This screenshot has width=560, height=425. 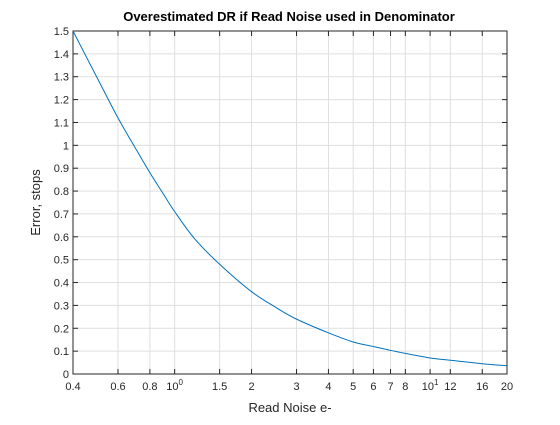 What do you see at coordinates (61, 55) in the screenshot?
I see `y-tick-label: 1.4` at bounding box center [61, 55].